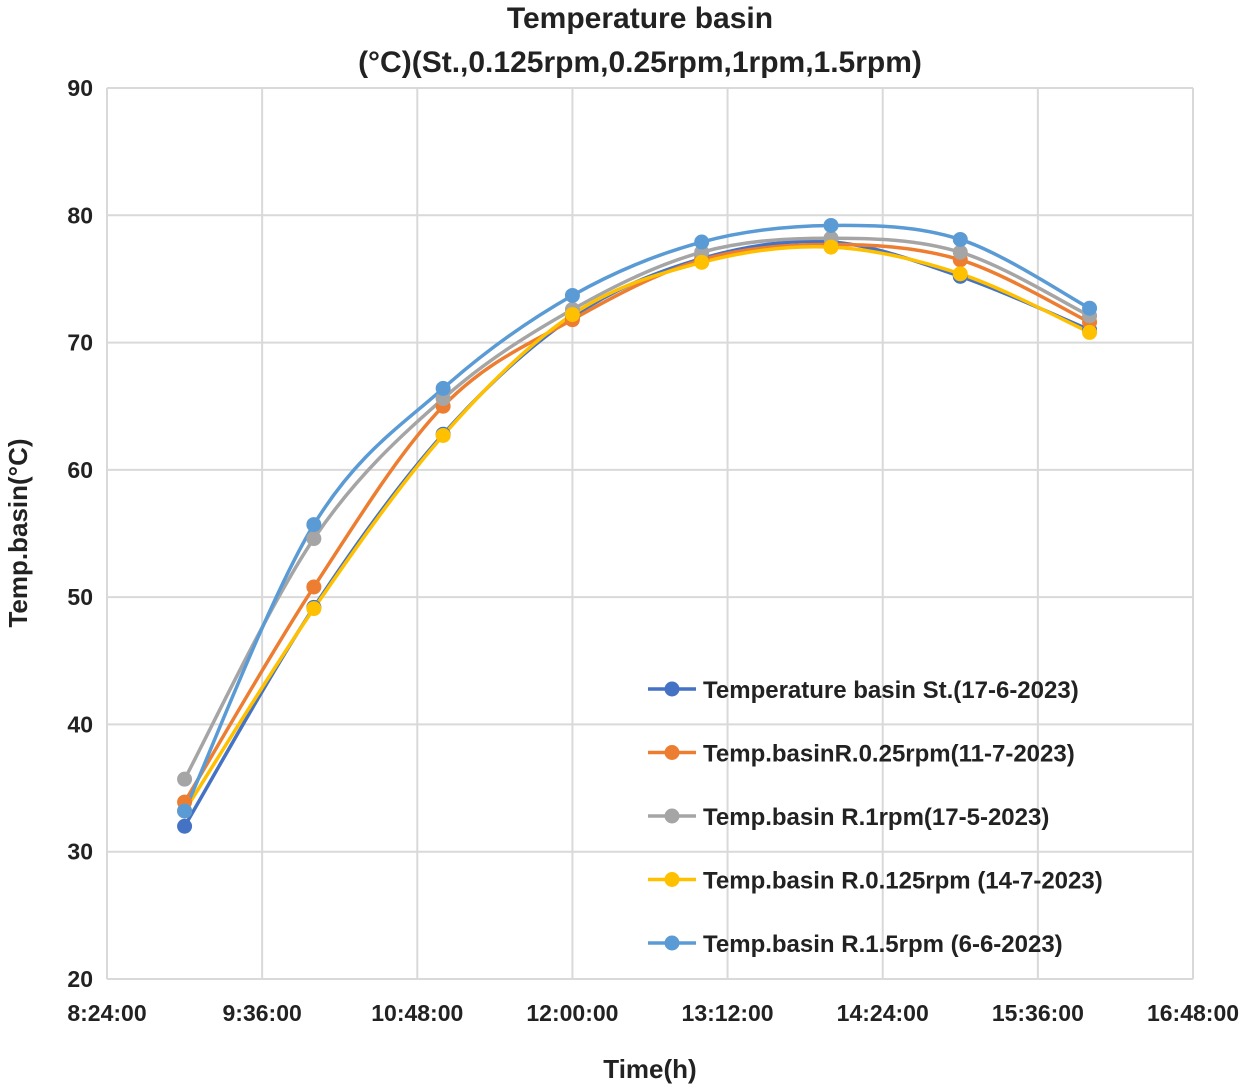 The width and height of the screenshot is (1250, 1088). What do you see at coordinates (1193, 1013) in the screenshot?
I see `x-tick-label: 16:48:00` at bounding box center [1193, 1013].